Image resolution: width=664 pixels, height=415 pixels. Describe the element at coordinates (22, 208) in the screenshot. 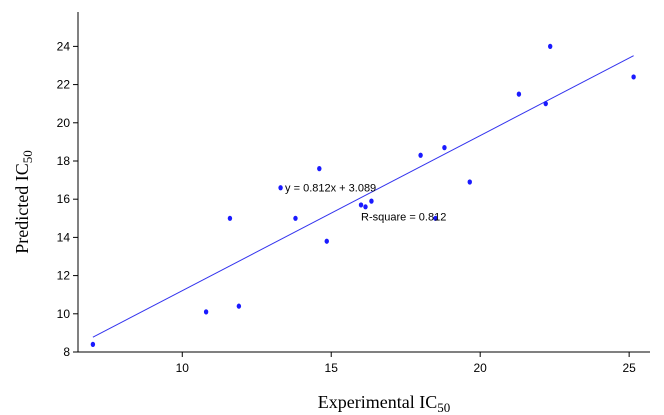

I see `y-axis-title-main: Predicted IC` at that location.